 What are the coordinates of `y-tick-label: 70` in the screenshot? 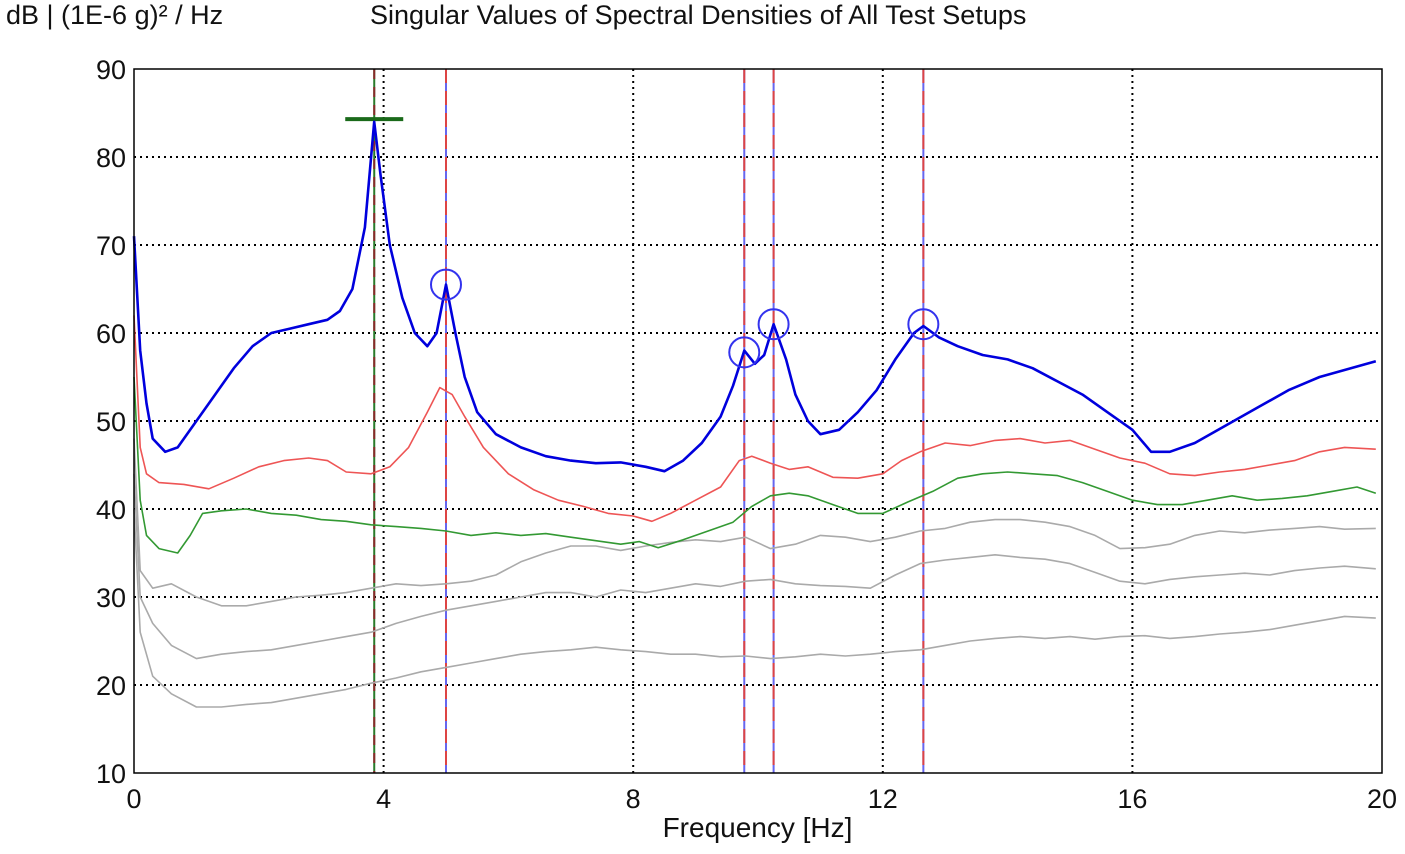 It's located at (111, 246).